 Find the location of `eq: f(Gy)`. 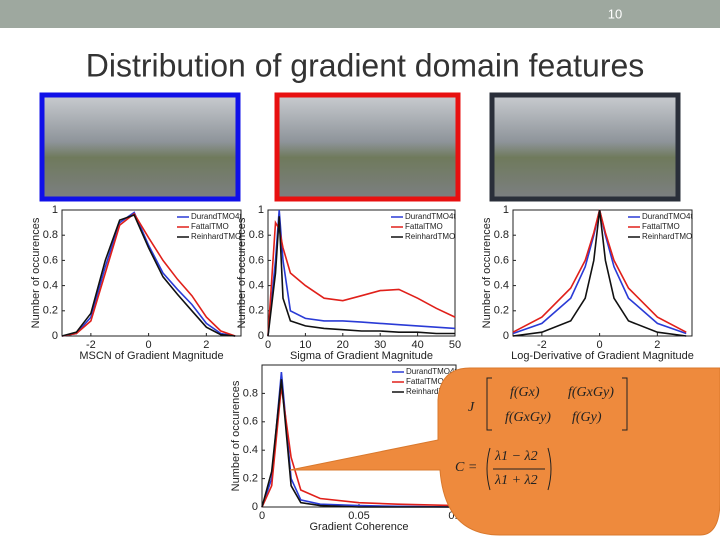

eq: f(Gy) is located at coordinates (587, 417).